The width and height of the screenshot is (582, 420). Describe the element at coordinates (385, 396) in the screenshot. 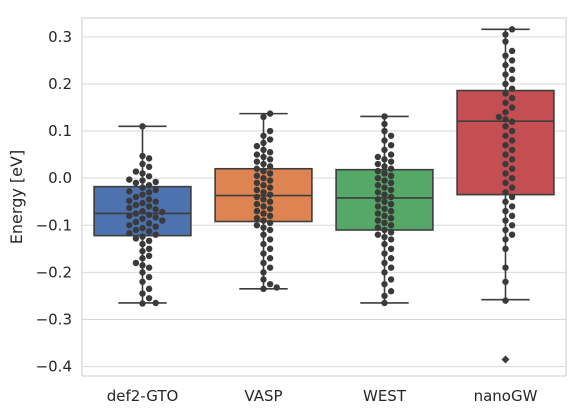

I see `x-tick-label: WEST` at that location.